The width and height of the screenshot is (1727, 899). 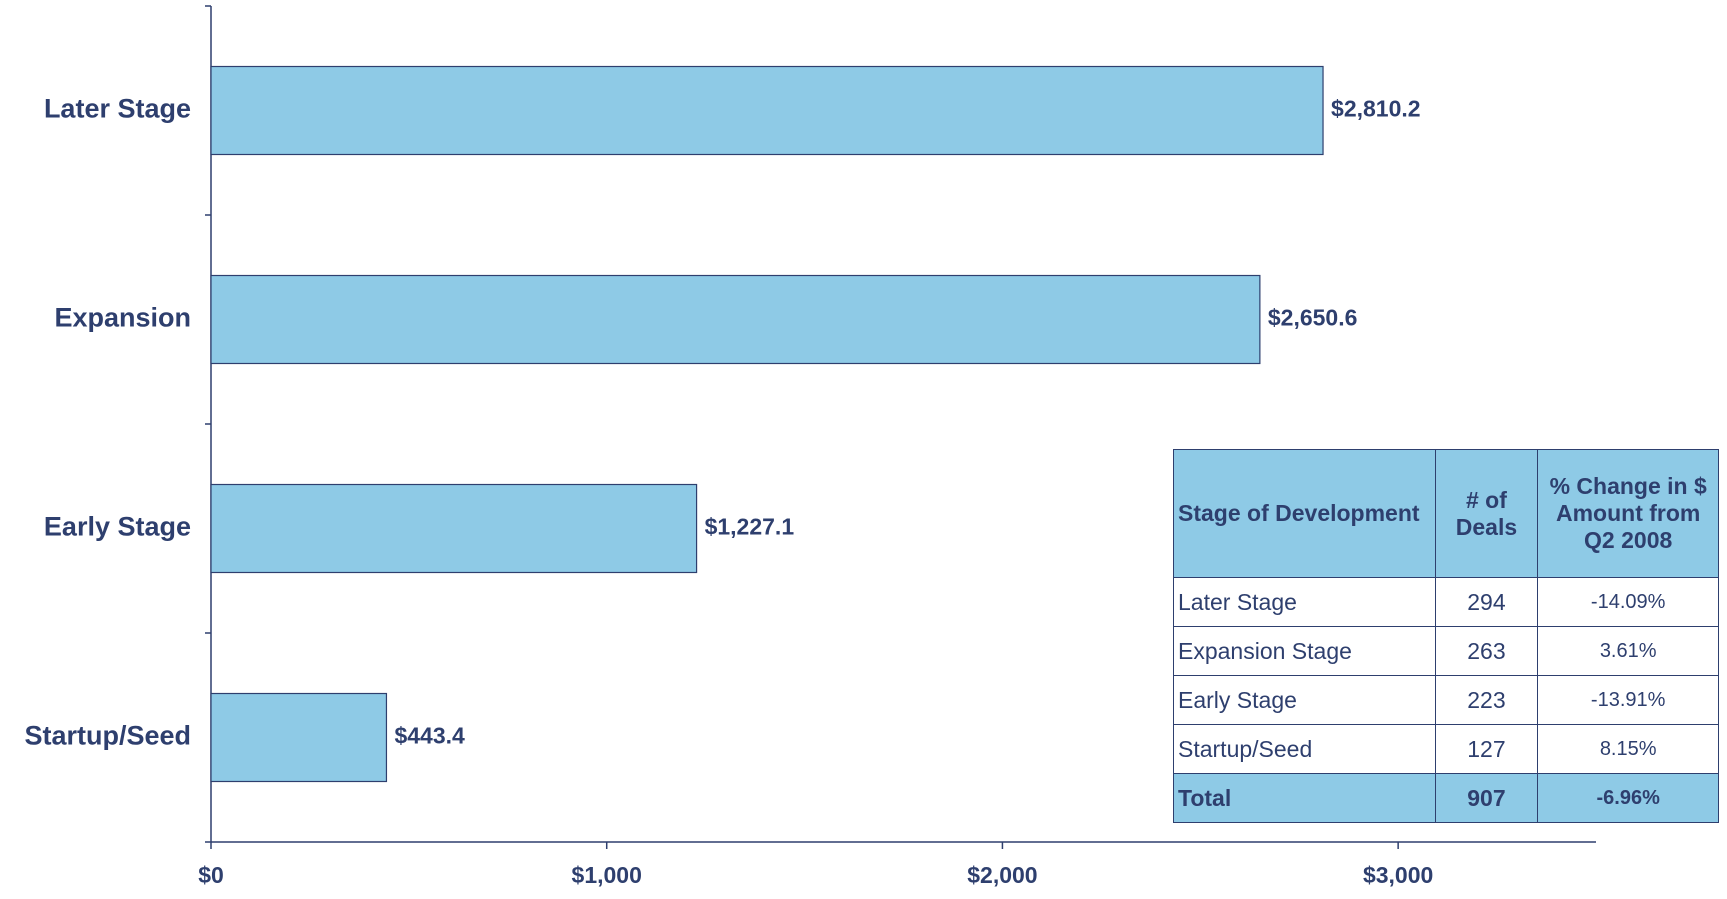 I want to click on table-row: Later Stage 294 -14.09%, so click(x=1446, y=602).